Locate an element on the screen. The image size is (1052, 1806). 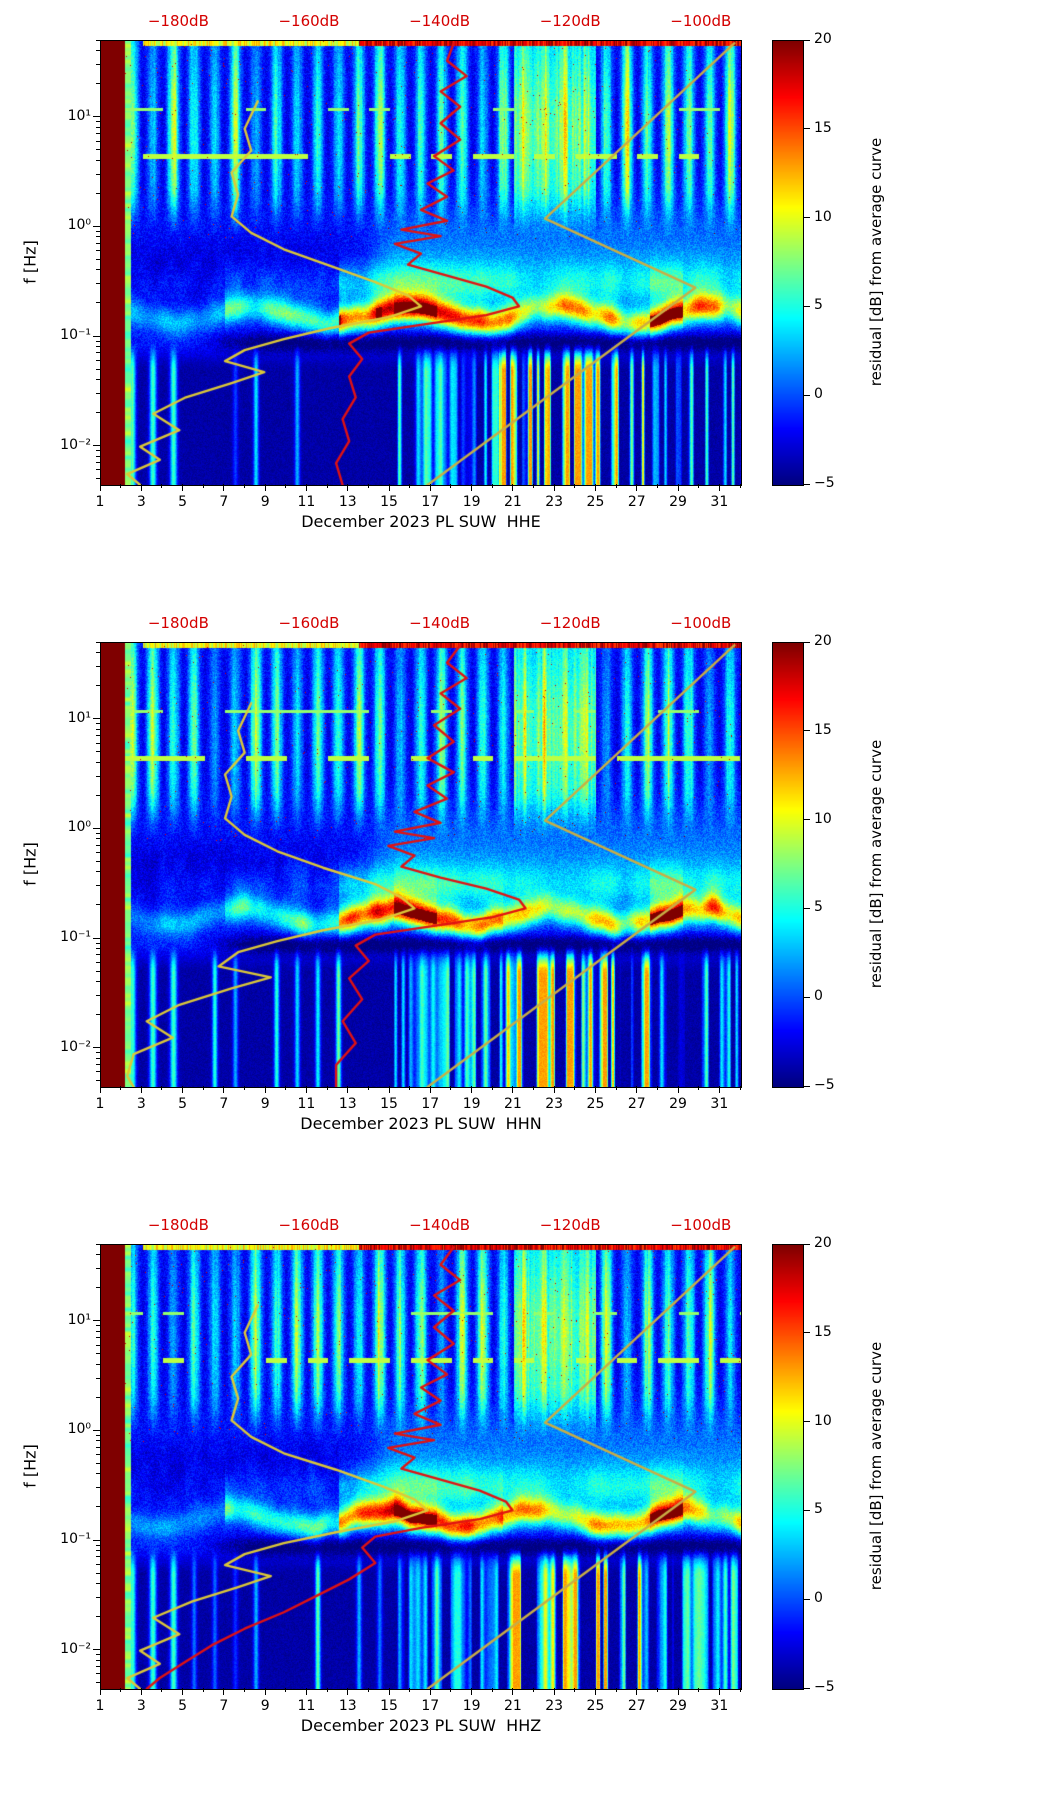
x-tick-label: 25 is located at coordinates (595, 502).